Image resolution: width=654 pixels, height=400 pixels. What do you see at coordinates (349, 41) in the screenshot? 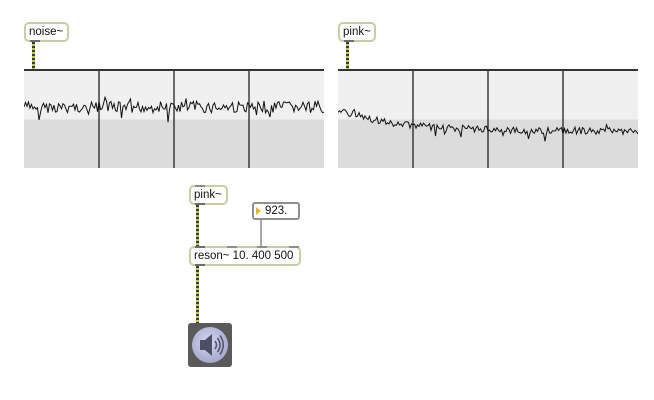
I see `pink-top-outlet` at bounding box center [349, 41].